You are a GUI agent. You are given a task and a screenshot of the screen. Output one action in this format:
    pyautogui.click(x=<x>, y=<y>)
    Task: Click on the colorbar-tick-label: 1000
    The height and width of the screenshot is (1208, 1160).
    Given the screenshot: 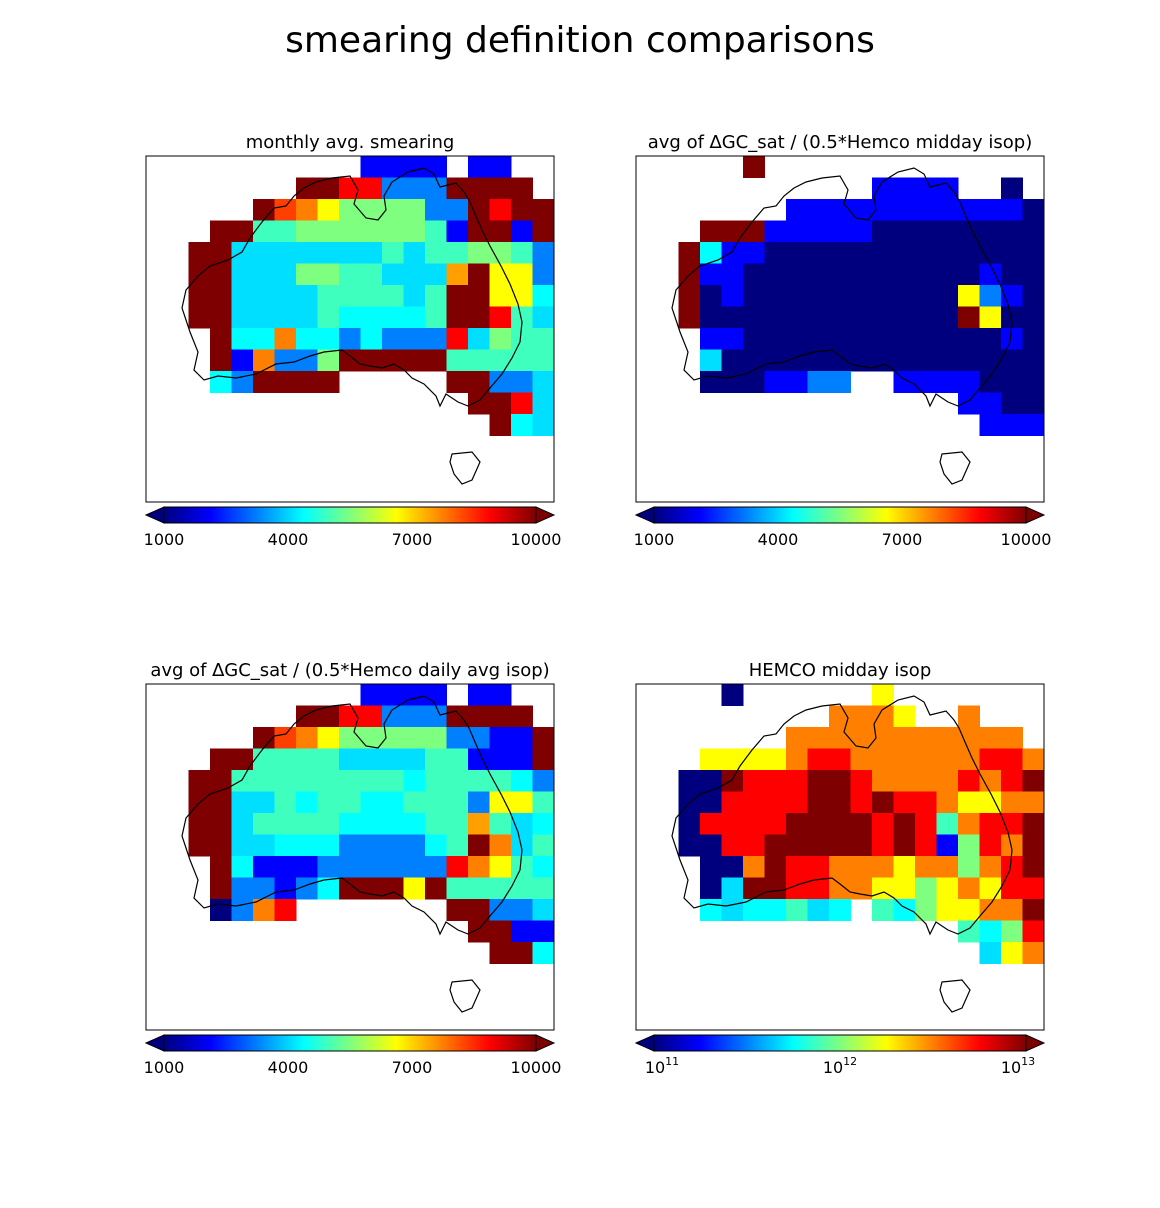 What is the action you would take?
    pyautogui.click(x=164, y=539)
    